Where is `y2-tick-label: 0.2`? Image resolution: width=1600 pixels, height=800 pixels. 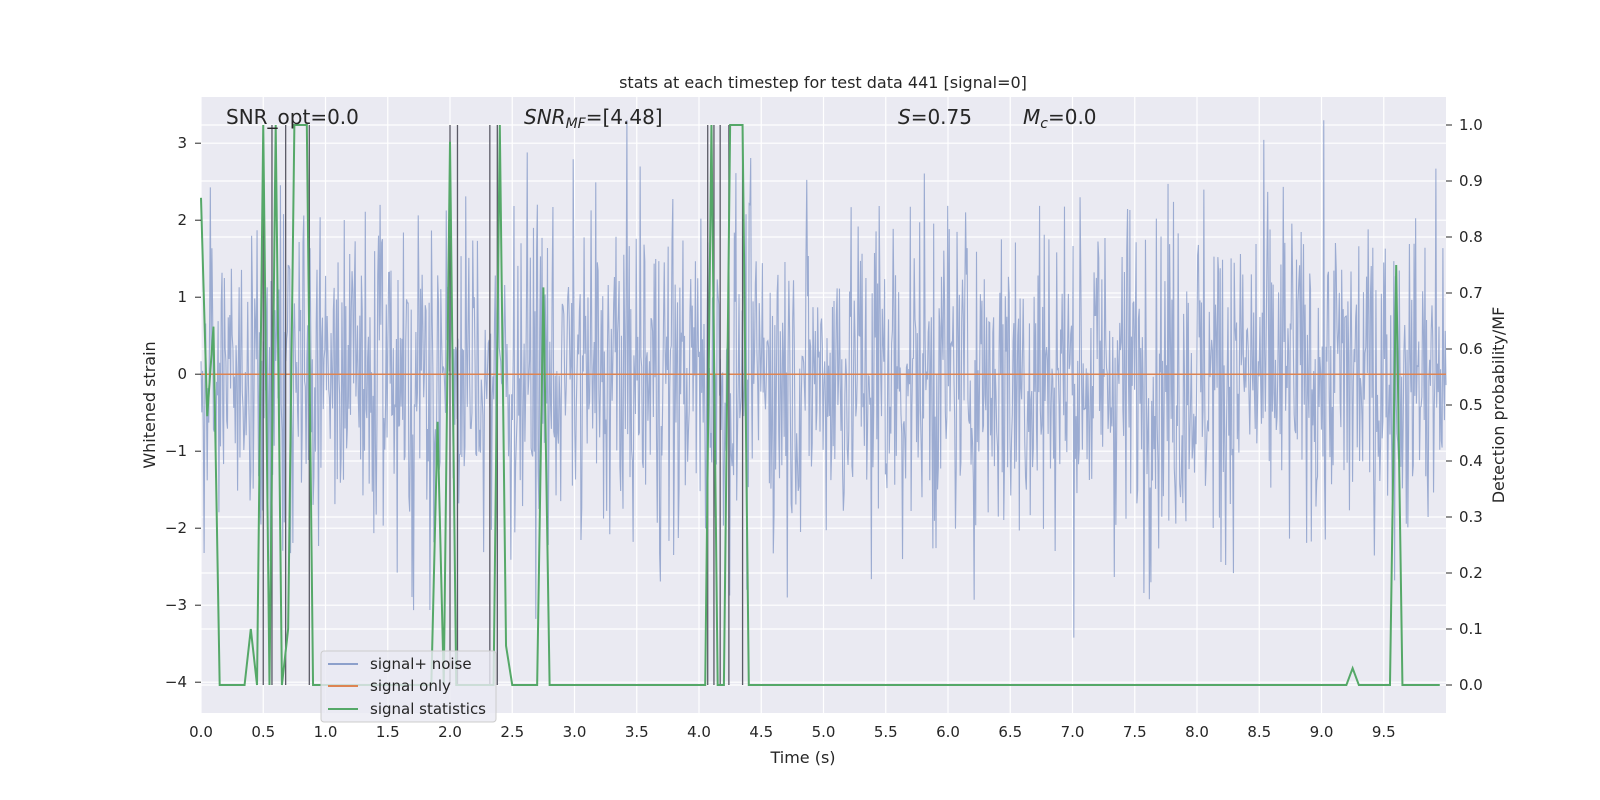
y2-tick-label: 0.2 is located at coordinates (1471, 573).